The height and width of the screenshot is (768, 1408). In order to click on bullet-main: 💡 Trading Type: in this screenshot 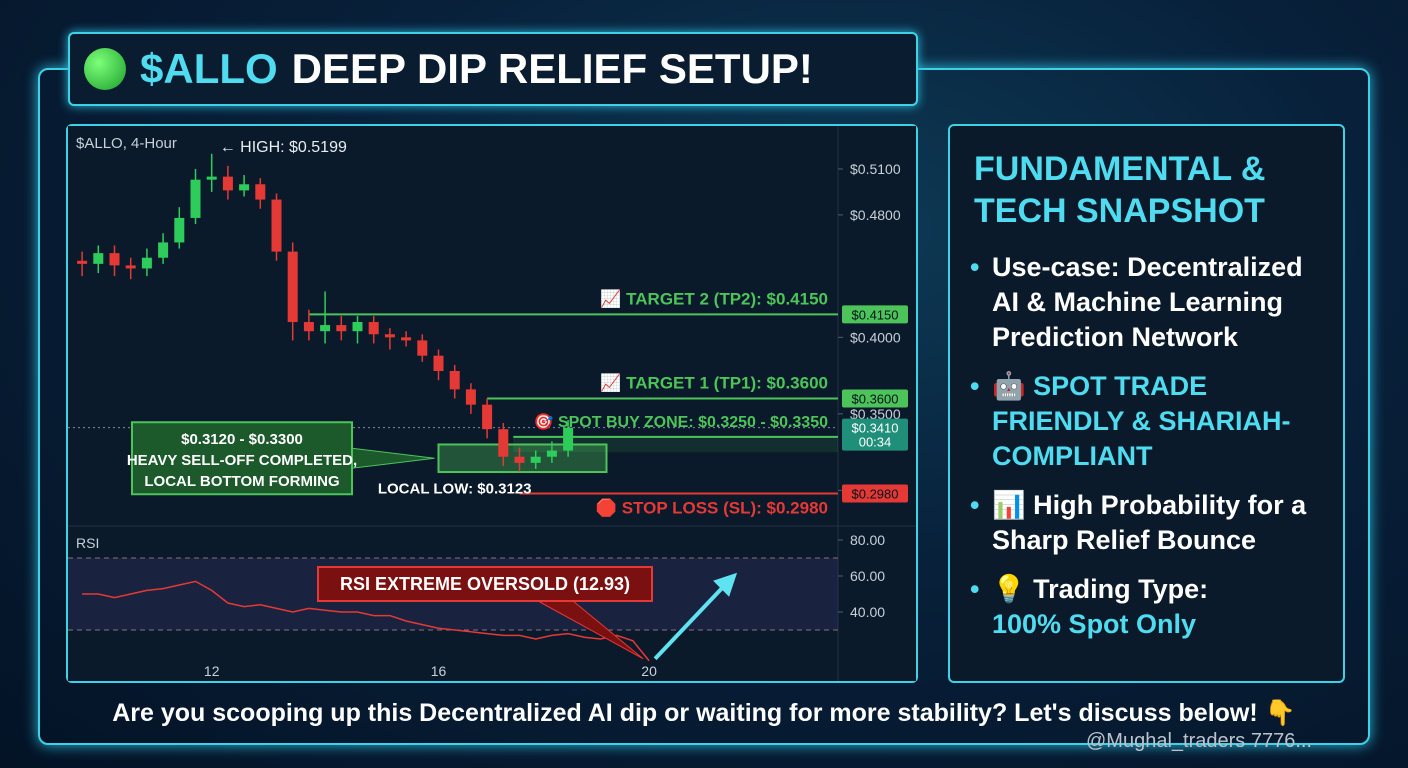, I will do `click(1100, 589)`.